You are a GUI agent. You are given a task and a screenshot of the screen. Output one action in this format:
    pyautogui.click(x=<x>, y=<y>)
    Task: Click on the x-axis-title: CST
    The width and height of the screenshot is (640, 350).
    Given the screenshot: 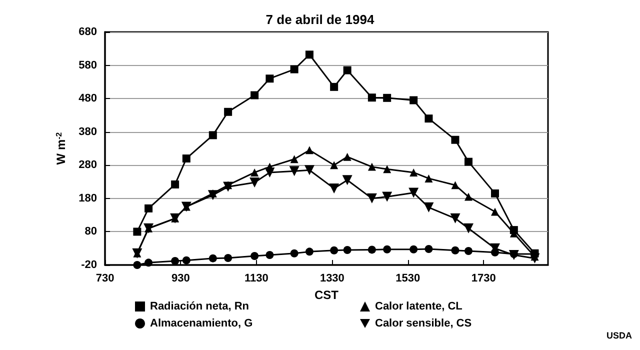 What is the action you would take?
    pyautogui.click(x=327, y=295)
    